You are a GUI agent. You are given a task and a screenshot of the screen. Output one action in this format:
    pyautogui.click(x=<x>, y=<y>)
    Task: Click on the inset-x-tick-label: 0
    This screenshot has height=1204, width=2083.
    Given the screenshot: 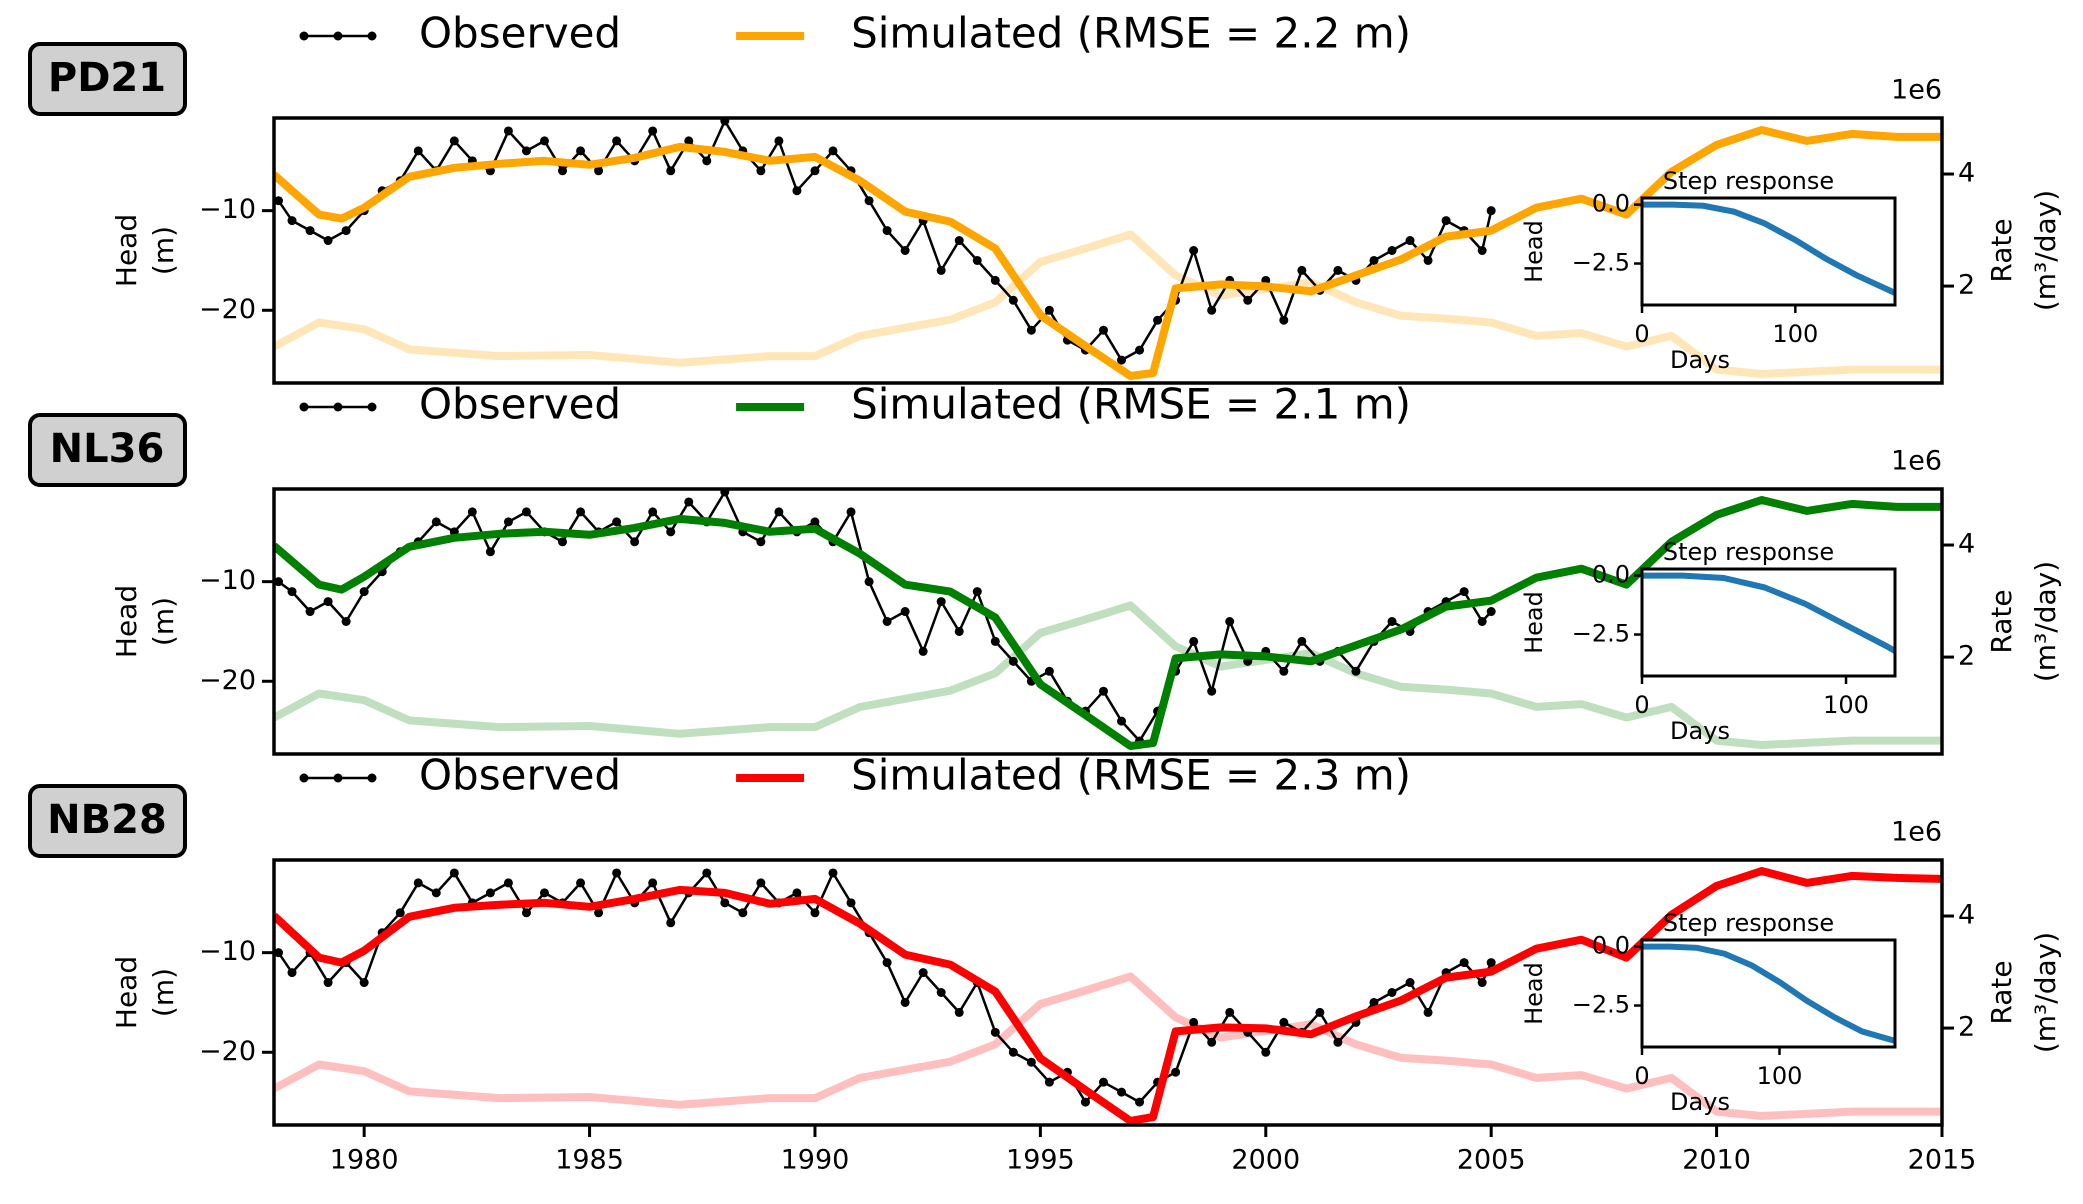 What is the action you would take?
    pyautogui.click(x=1641, y=705)
    